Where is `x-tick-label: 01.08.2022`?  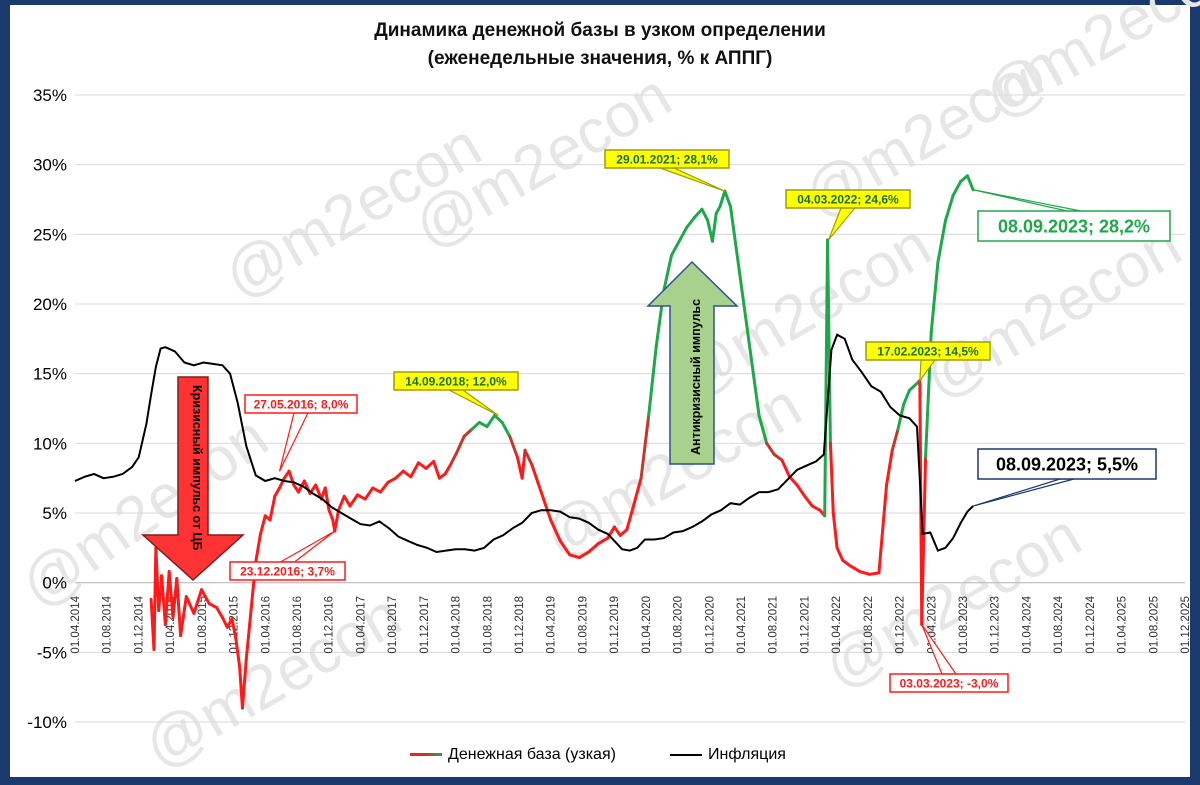 x-tick-label: 01.08.2022 is located at coordinates (869, 625).